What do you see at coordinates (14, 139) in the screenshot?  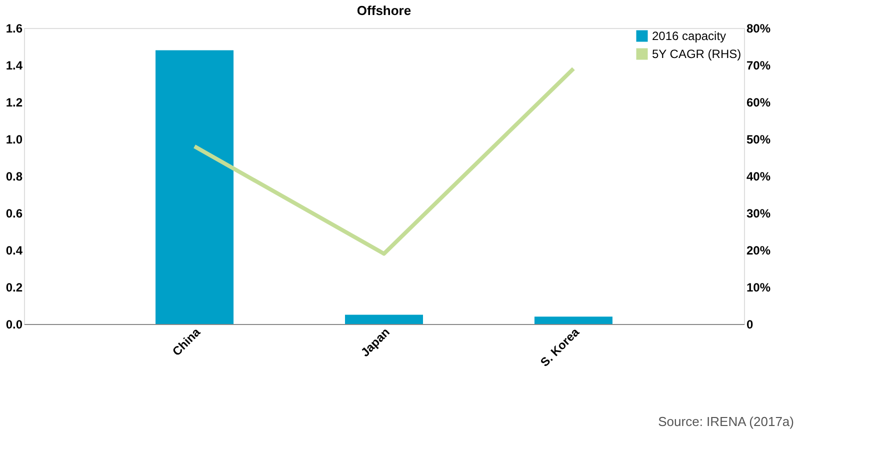 I see `y-tick-label: 1.0` at bounding box center [14, 139].